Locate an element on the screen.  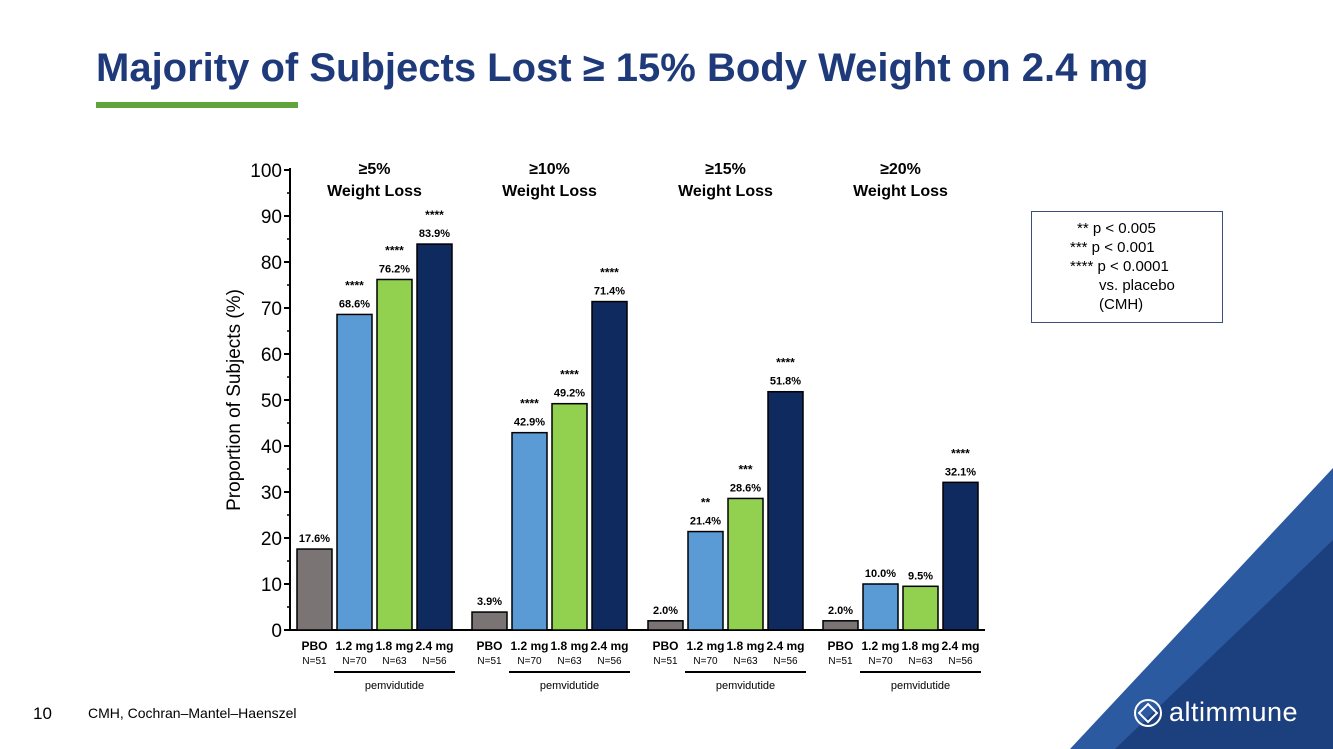
bar-value-label: 9.5% is located at coordinates (920, 576).